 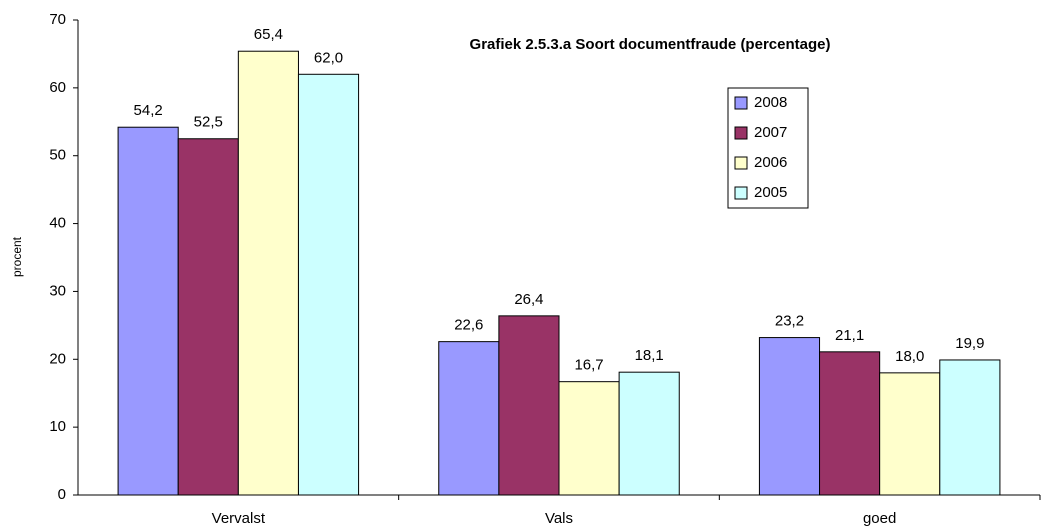 I want to click on y-axis-label: procent, so click(x=17, y=256).